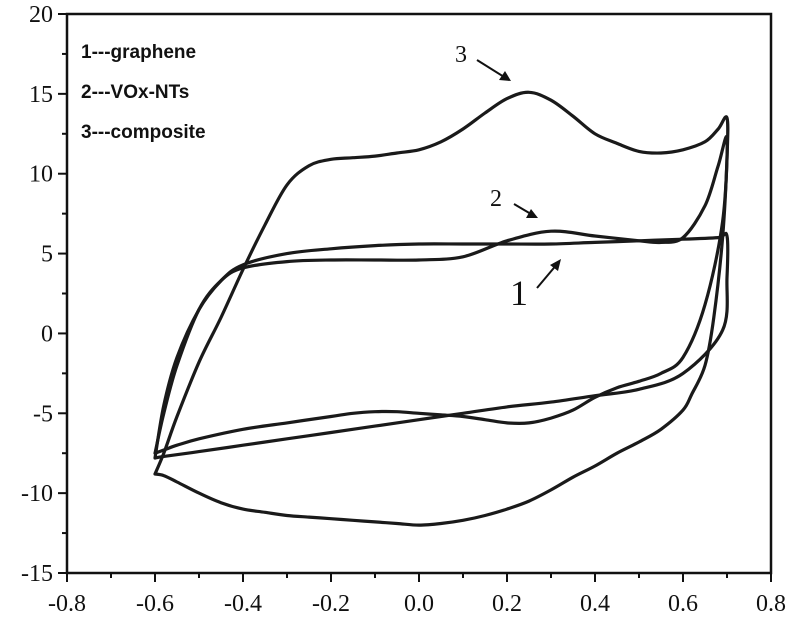 The width and height of the screenshot is (794, 619). Describe the element at coordinates (37, 574) in the screenshot. I see `y-tick-label: -15` at that location.